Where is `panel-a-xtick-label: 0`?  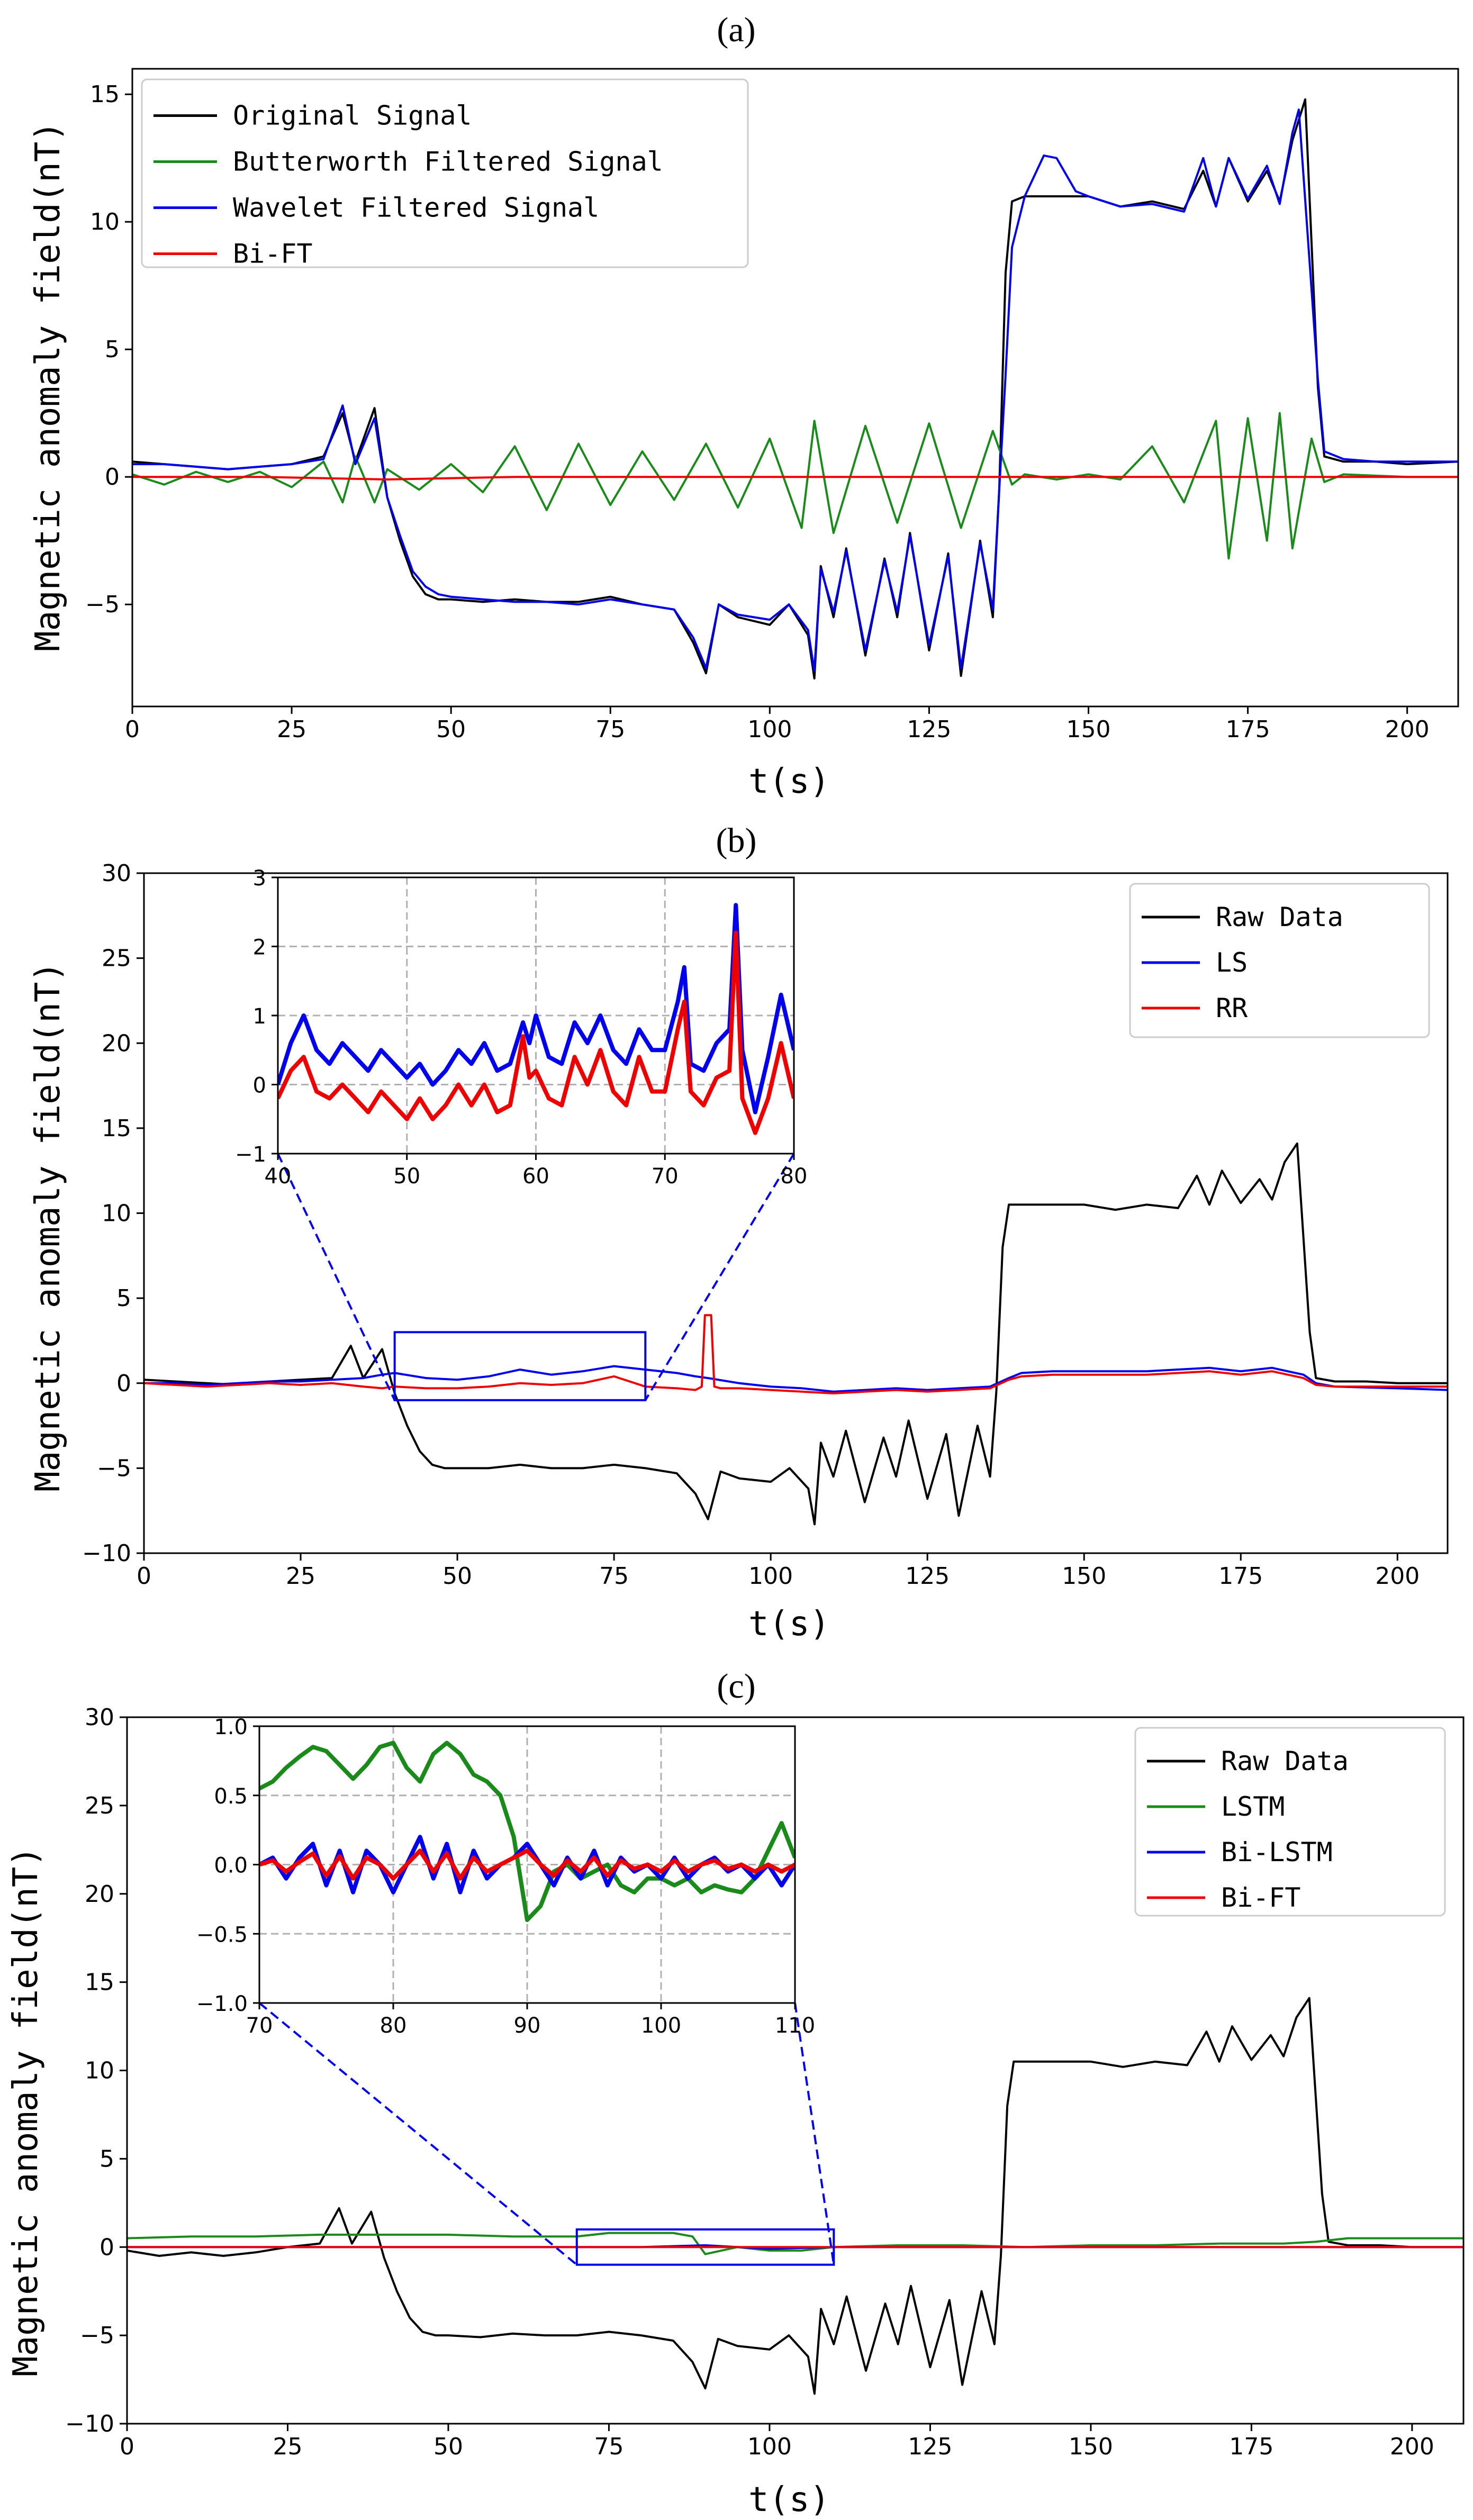
panel-a-xtick-label: 0 is located at coordinates (132, 729).